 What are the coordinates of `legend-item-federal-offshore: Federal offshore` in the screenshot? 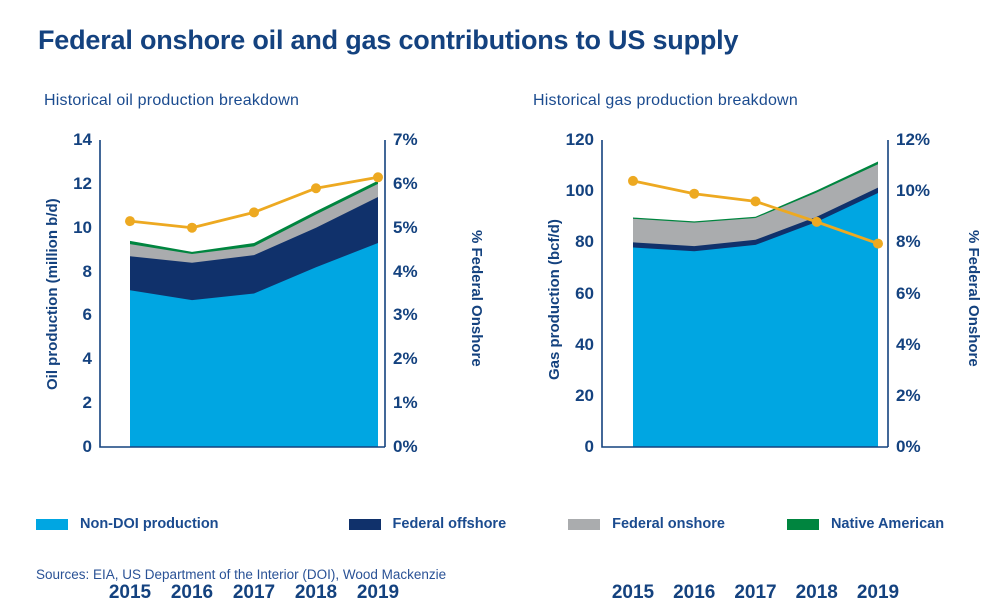 It's located at (427, 524).